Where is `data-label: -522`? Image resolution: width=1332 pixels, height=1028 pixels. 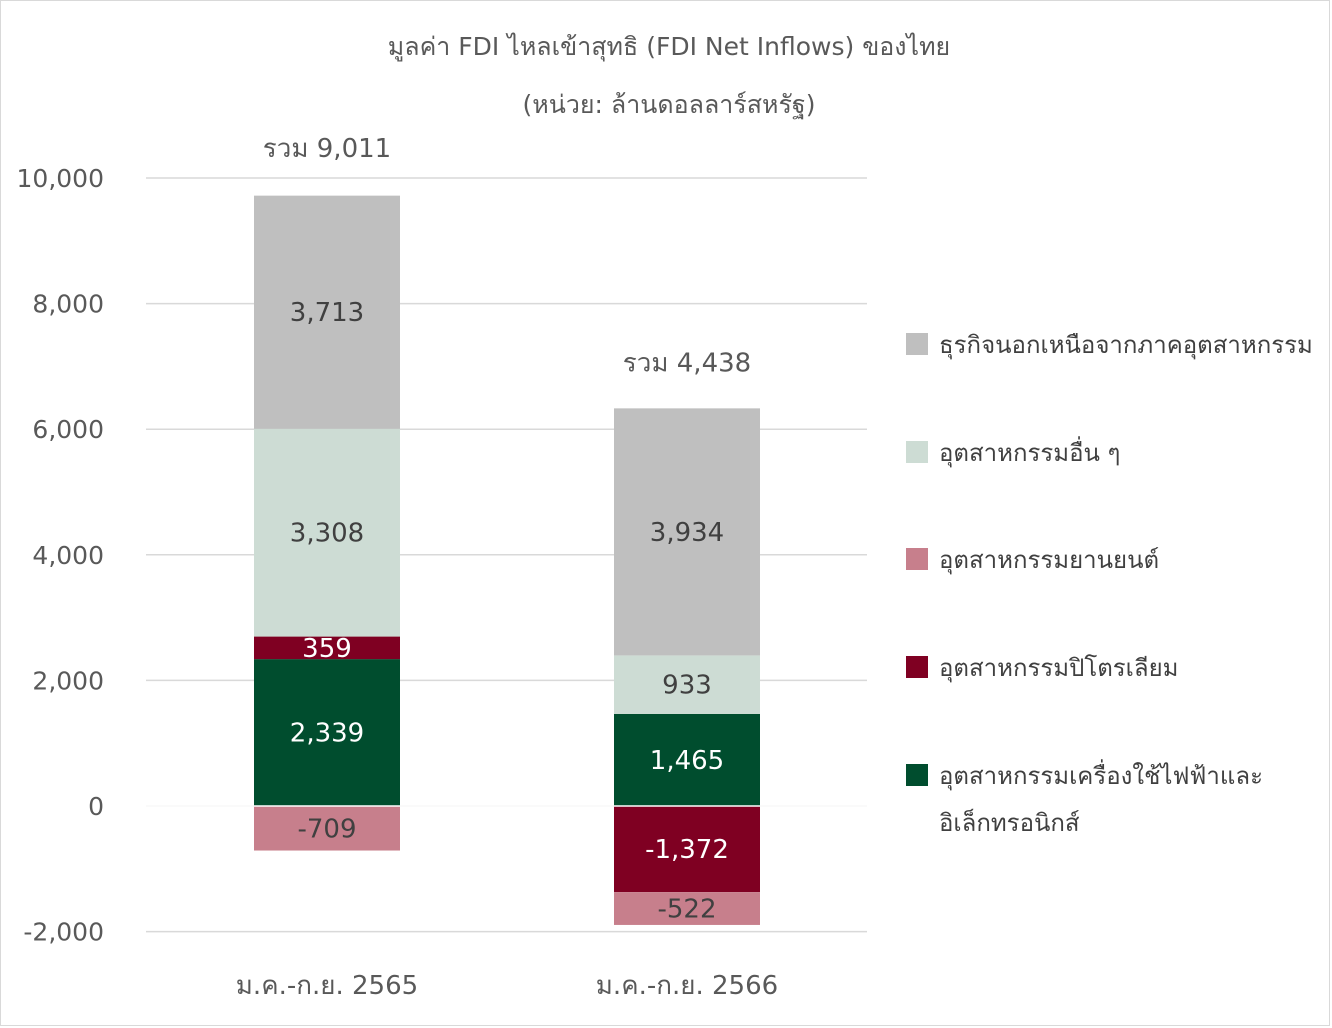
data-label: -522 is located at coordinates (686, 910).